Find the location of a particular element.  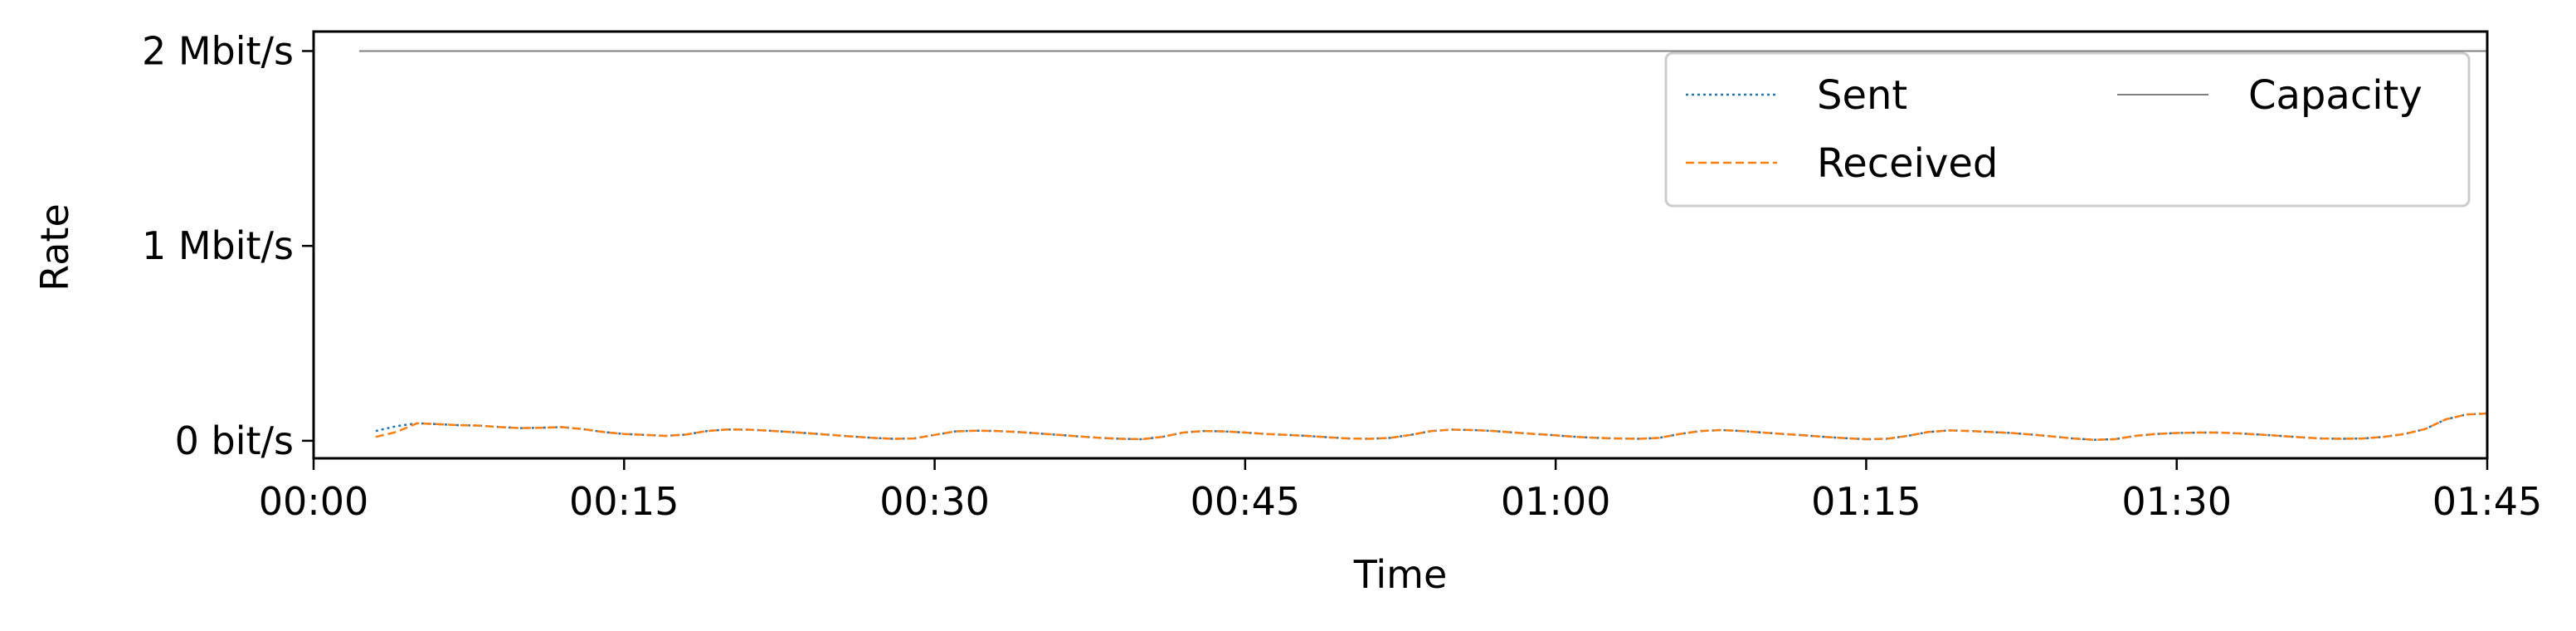

y-tick-label: 1 Mbit/s is located at coordinates (218, 245).